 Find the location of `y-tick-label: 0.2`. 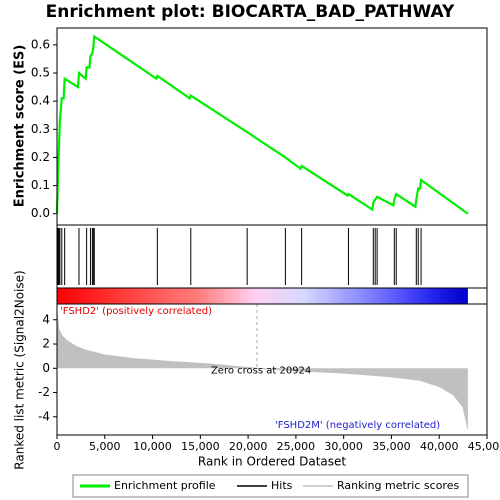

y-tick-label: 0.2 is located at coordinates (40, 157).